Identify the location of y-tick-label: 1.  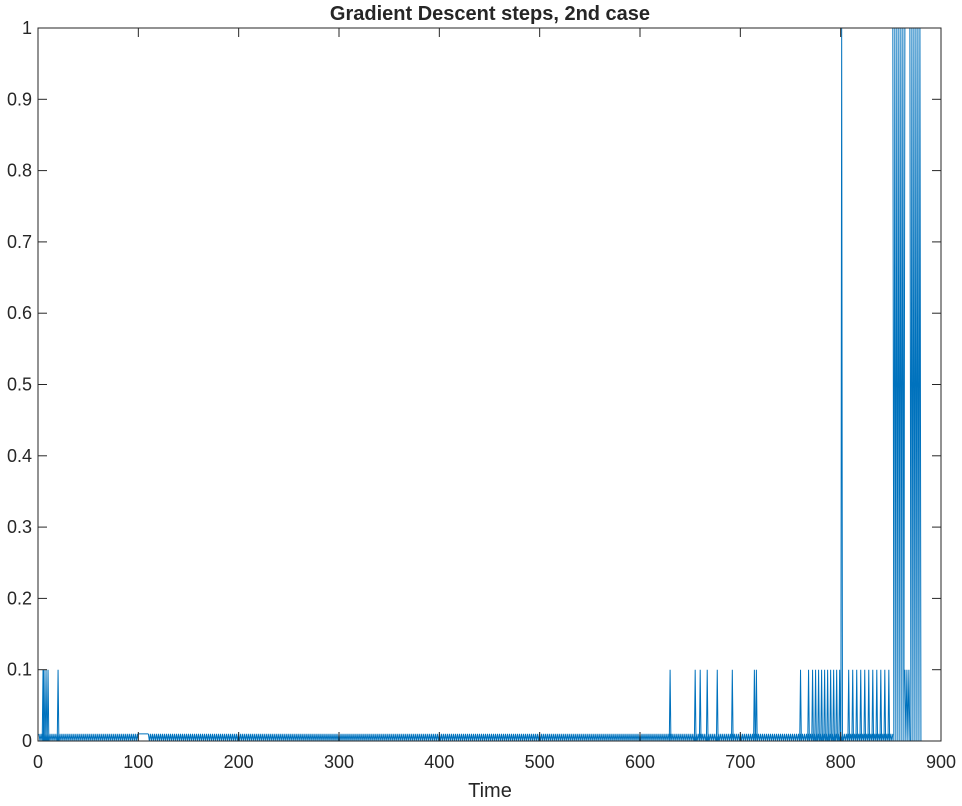
(27, 28).